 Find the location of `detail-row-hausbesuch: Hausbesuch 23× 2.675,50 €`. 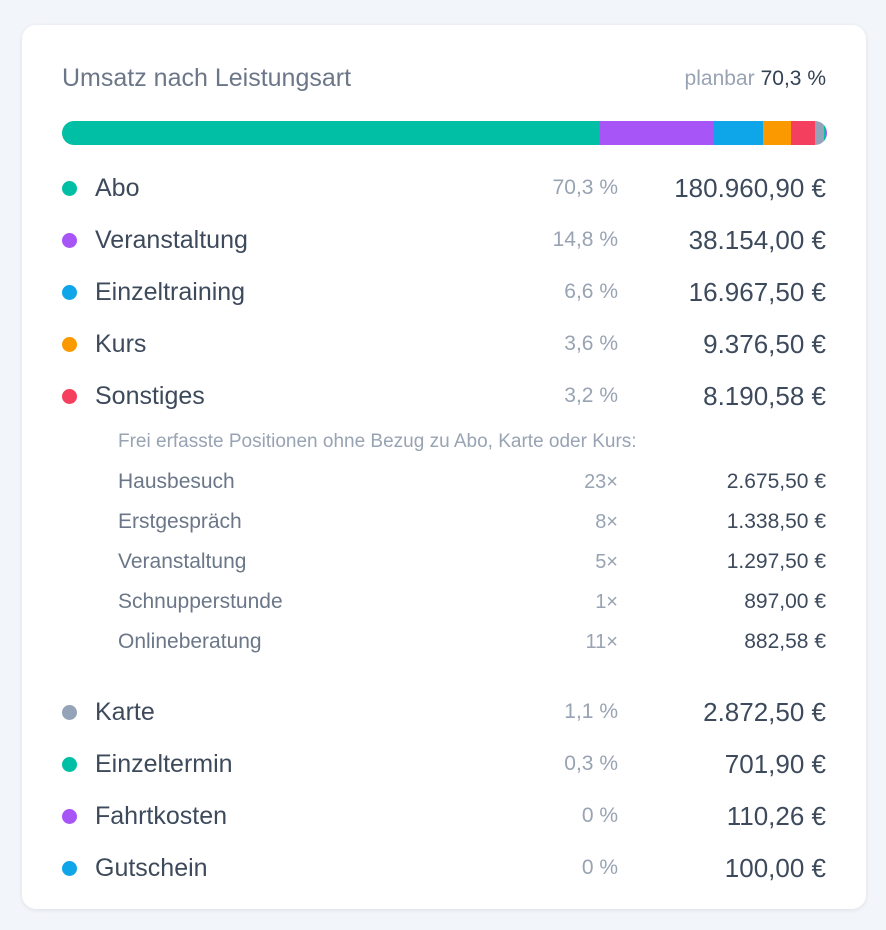

detail-row-hausbesuch: Hausbesuch 23× 2.675,50 € is located at coordinates (472, 482).